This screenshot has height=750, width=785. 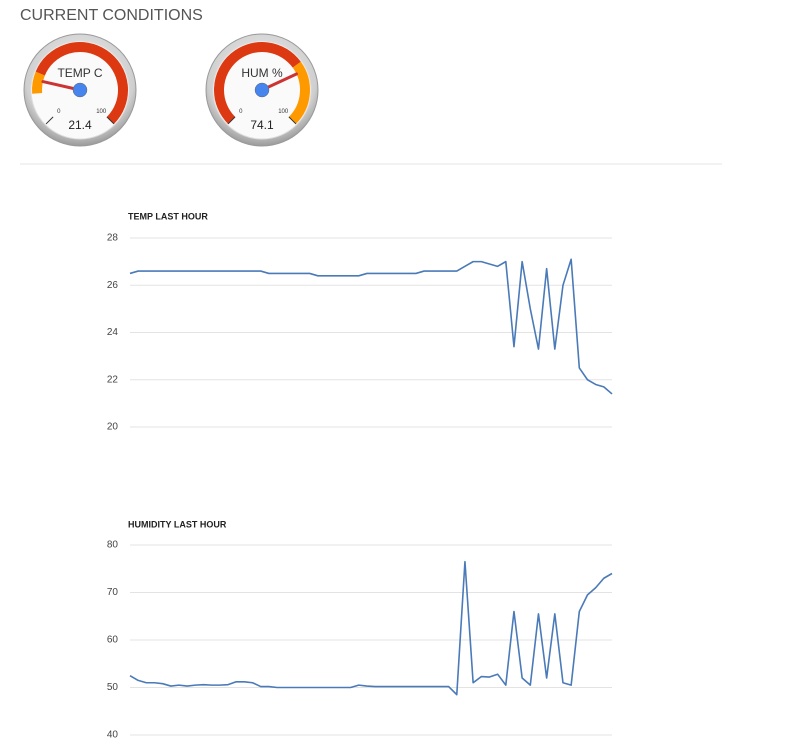 What do you see at coordinates (113, 332) in the screenshot?
I see `y-tick-label: 24` at bounding box center [113, 332].